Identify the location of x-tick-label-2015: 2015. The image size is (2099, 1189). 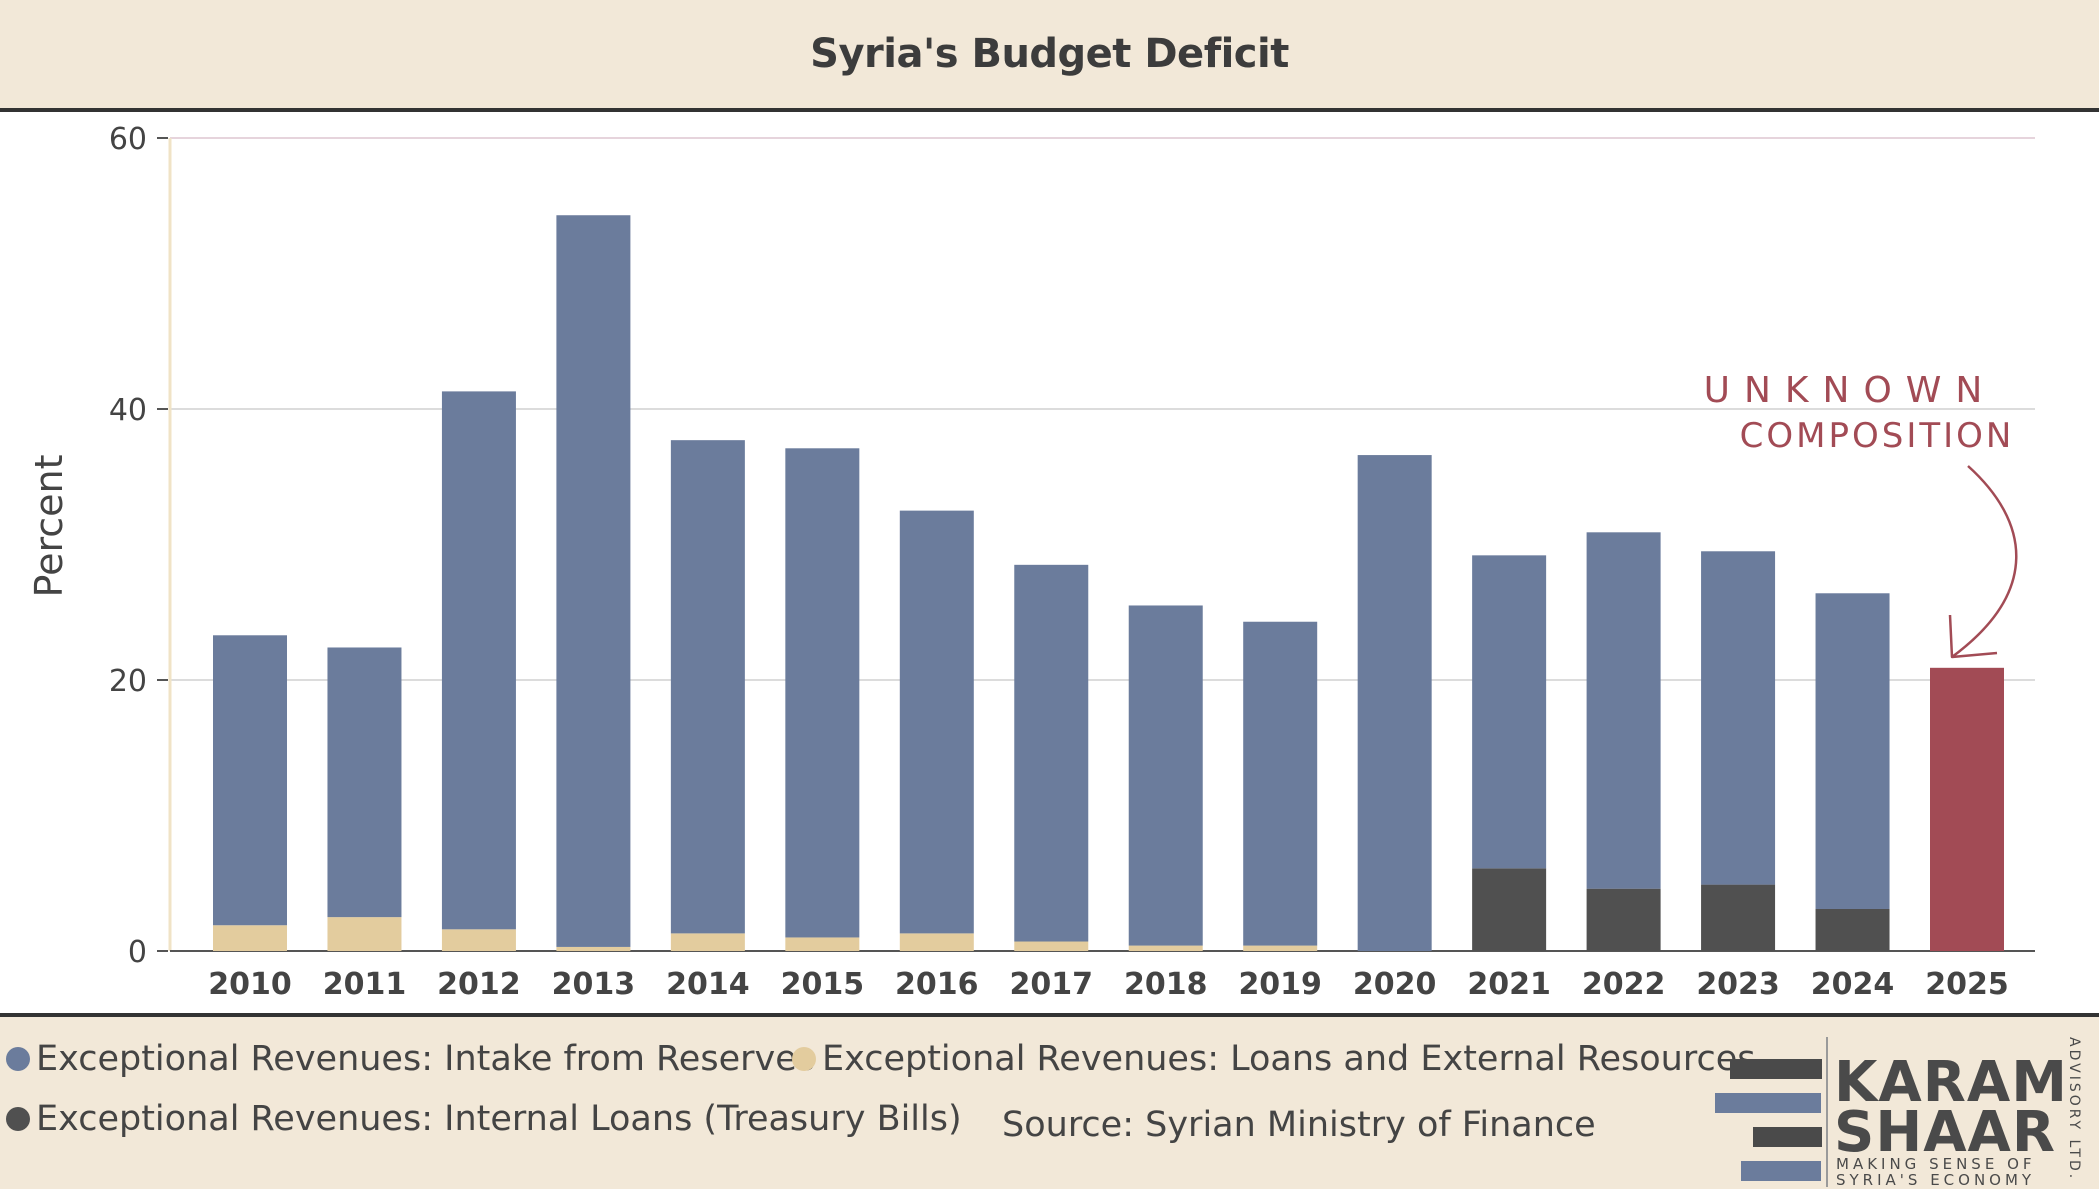
(823, 984).